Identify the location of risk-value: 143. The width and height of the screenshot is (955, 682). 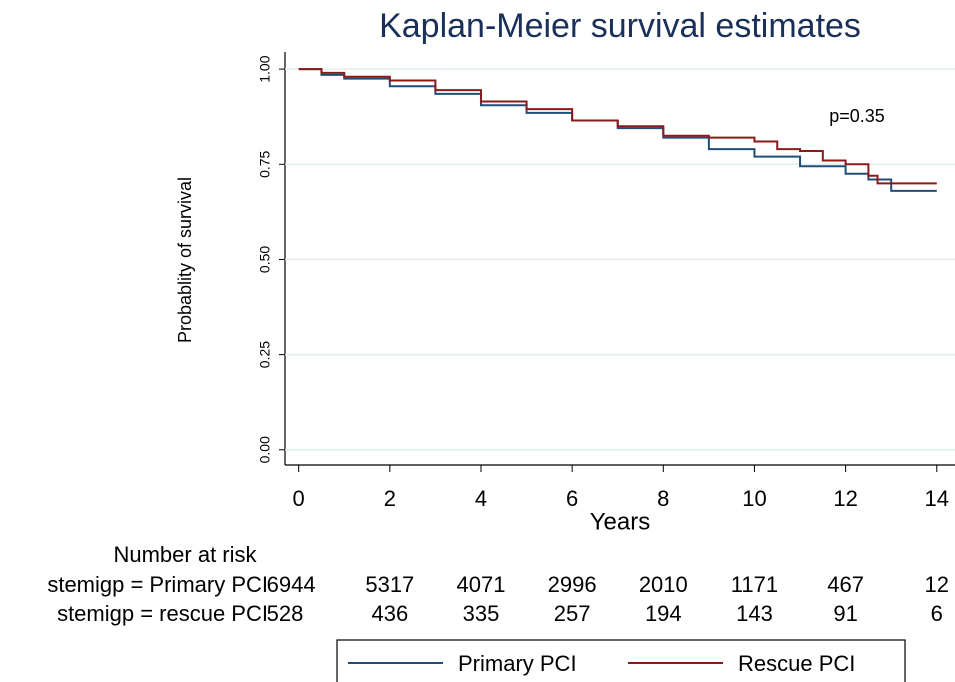
(754, 613).